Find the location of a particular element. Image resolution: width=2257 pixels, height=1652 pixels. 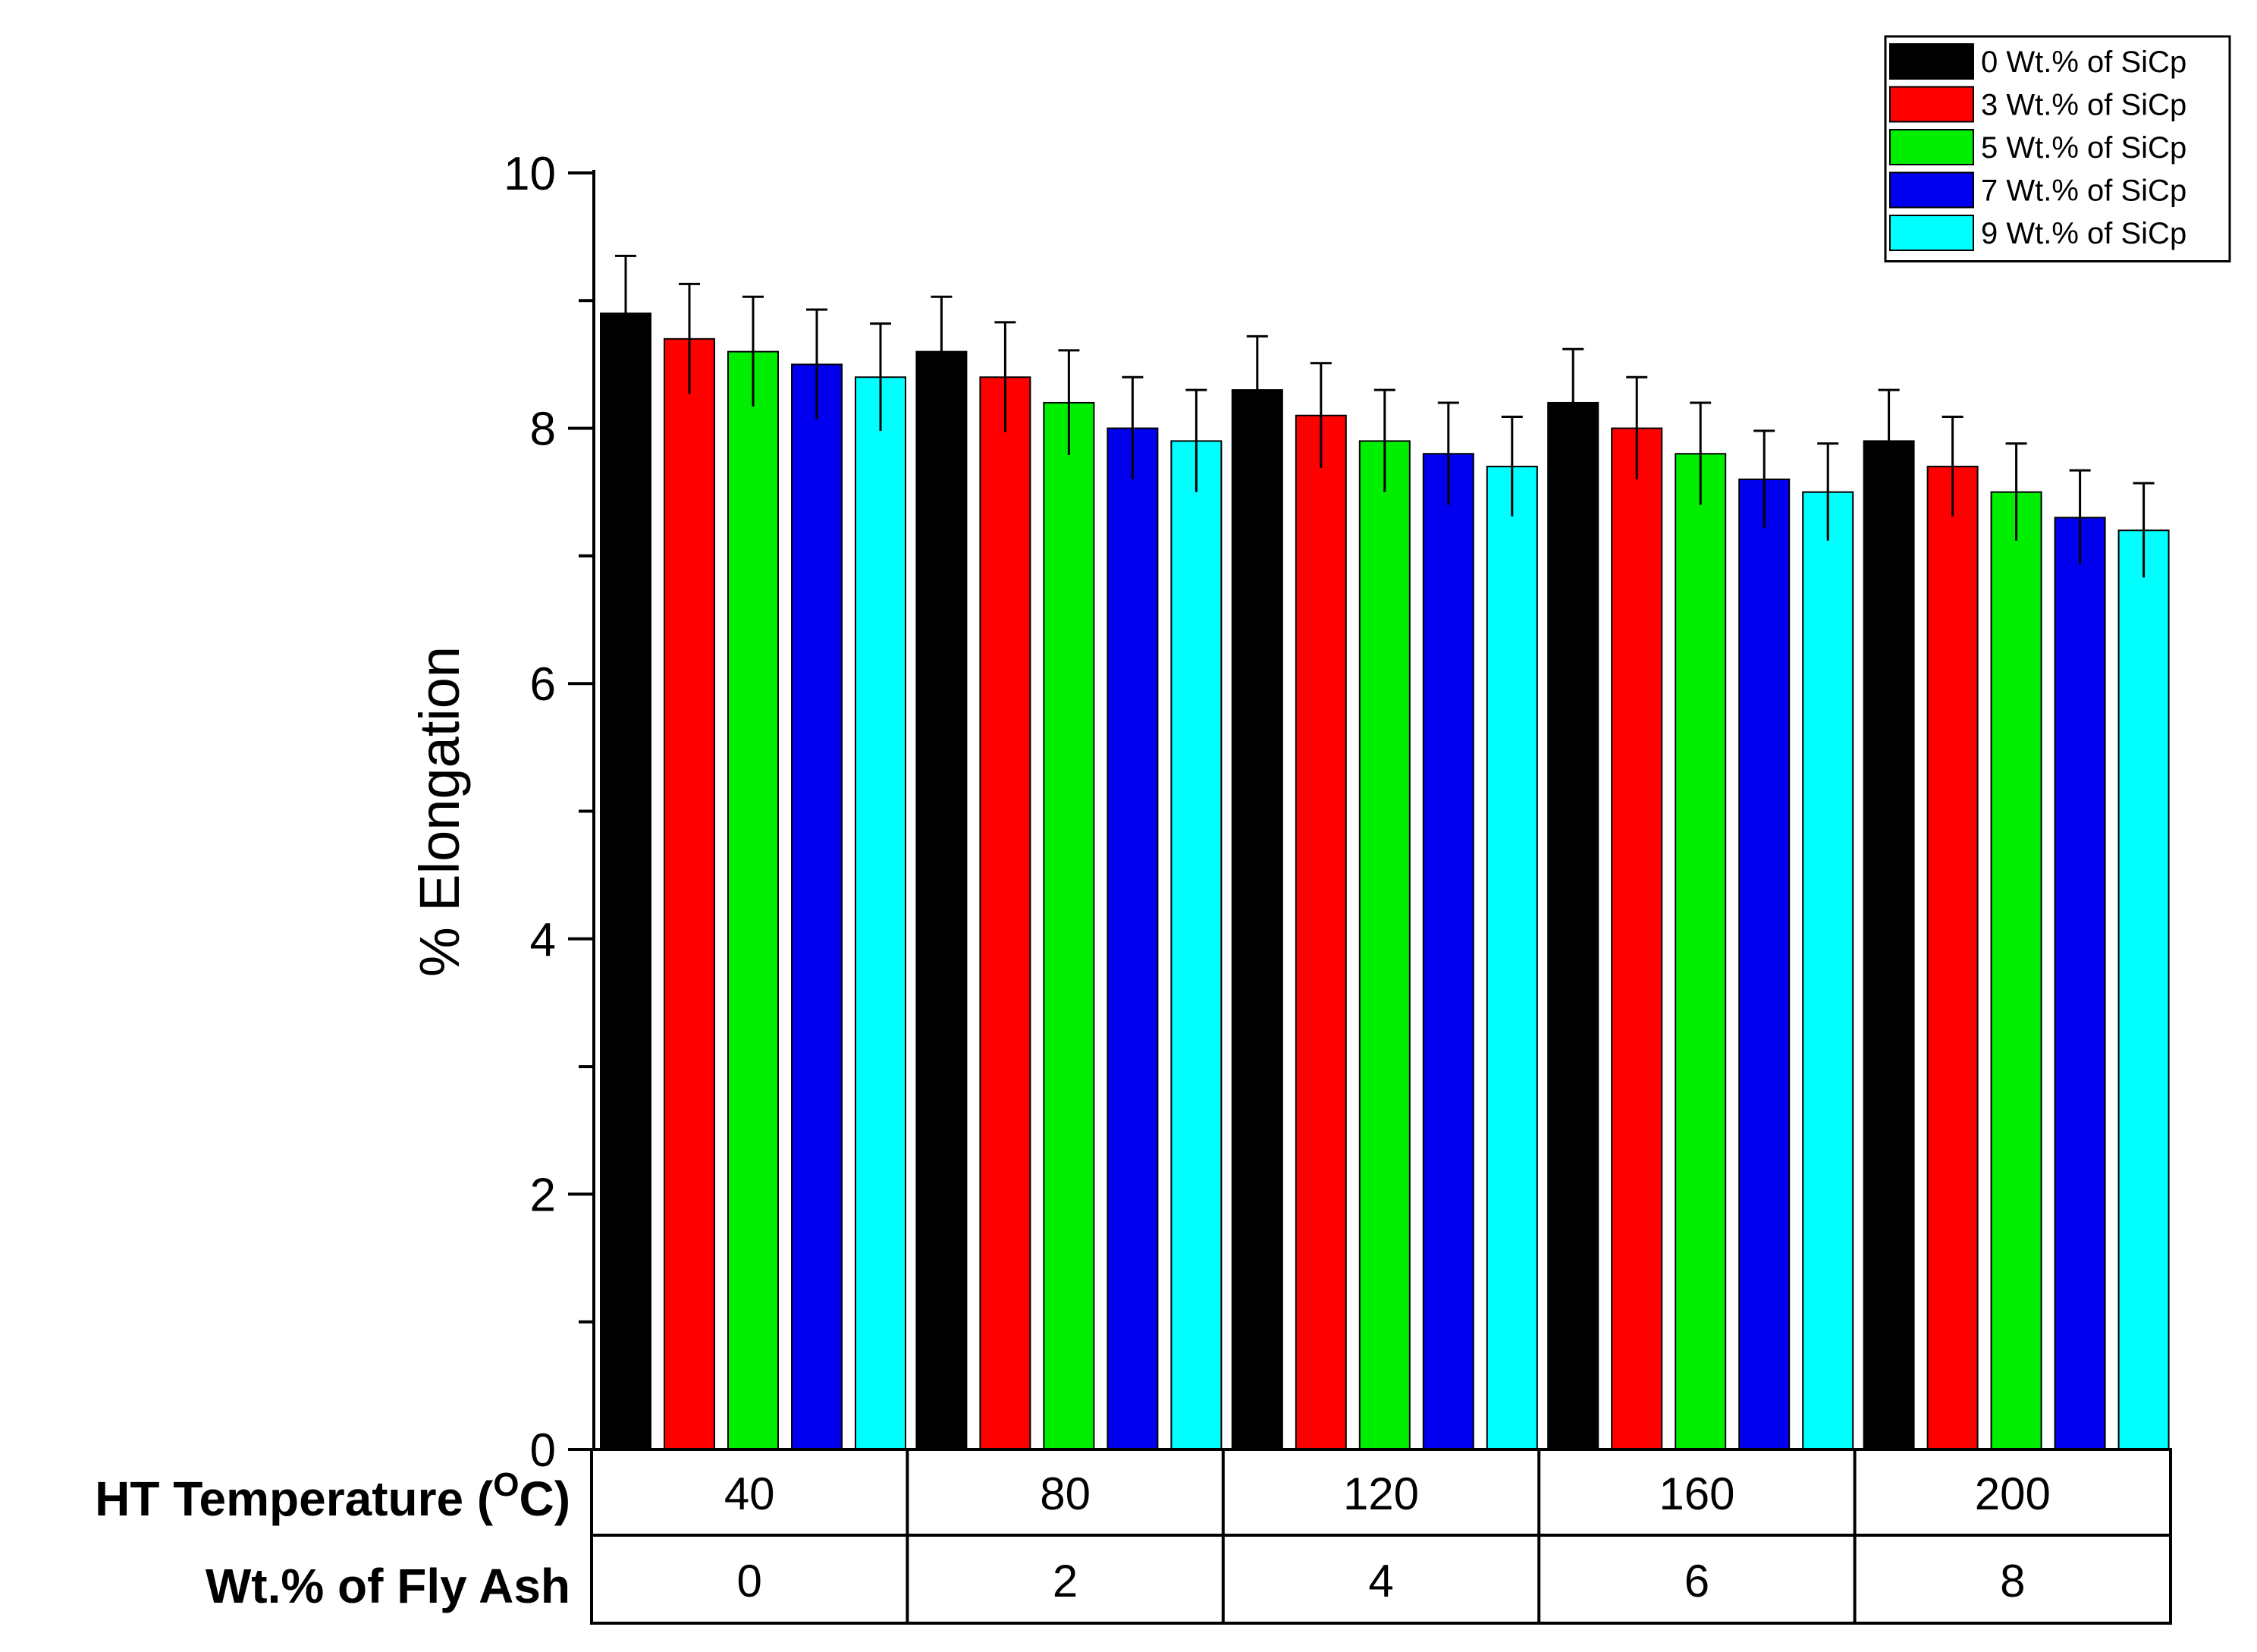

legend-label-9wt: 9 Wt.% of SiCp is located at coordinates (2083, 234).